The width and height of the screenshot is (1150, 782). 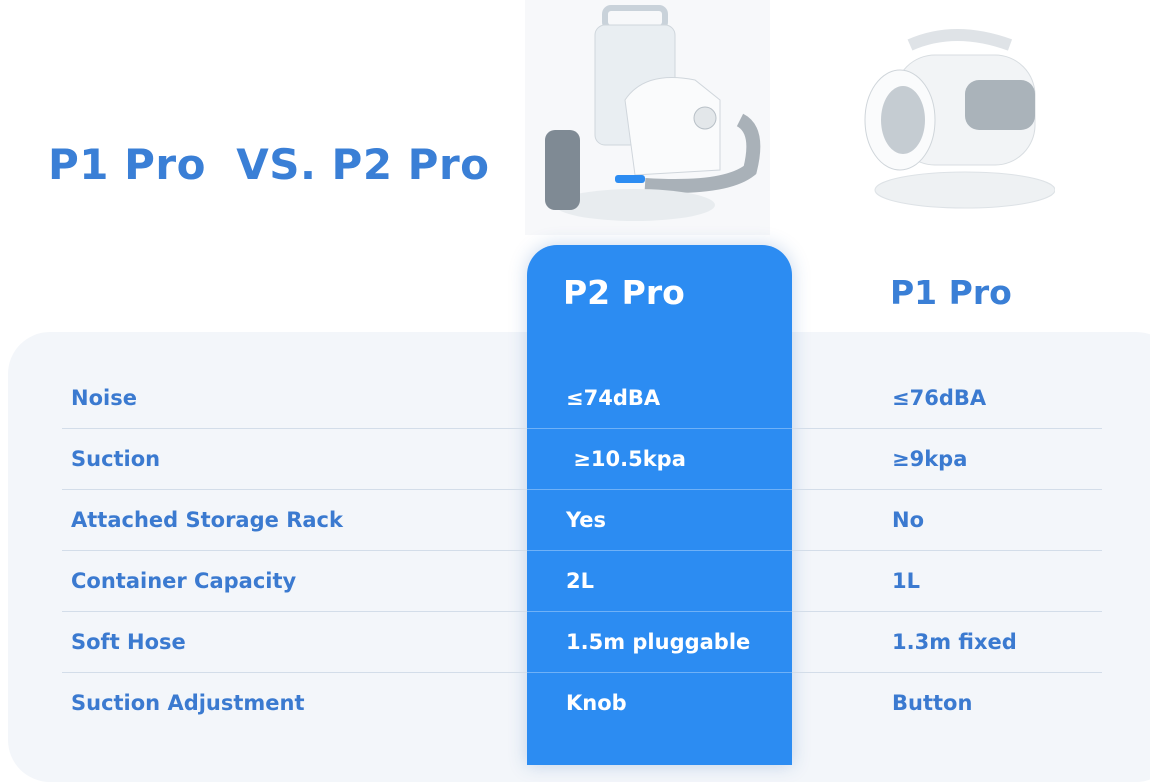 I want to click on p2-pro-value: Knob, so click(x=596, y=703).